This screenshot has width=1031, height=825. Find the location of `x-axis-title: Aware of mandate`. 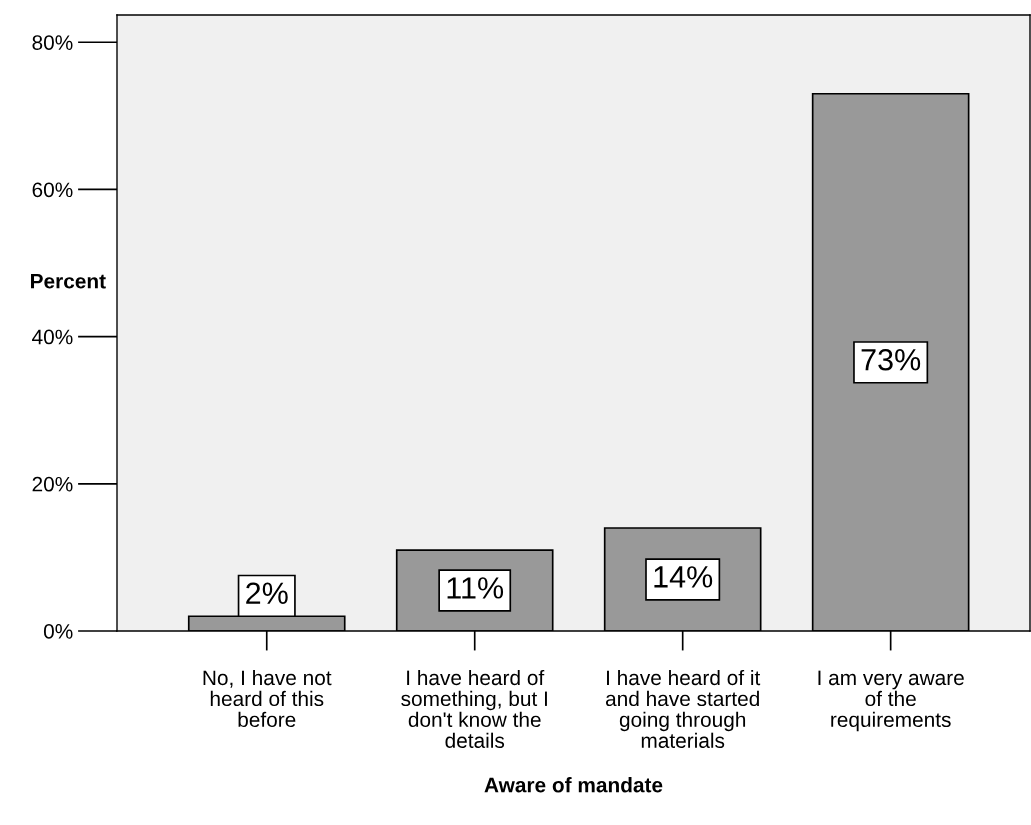

x-axis-title: Aware of mandate is located at coordinates (573, 785).